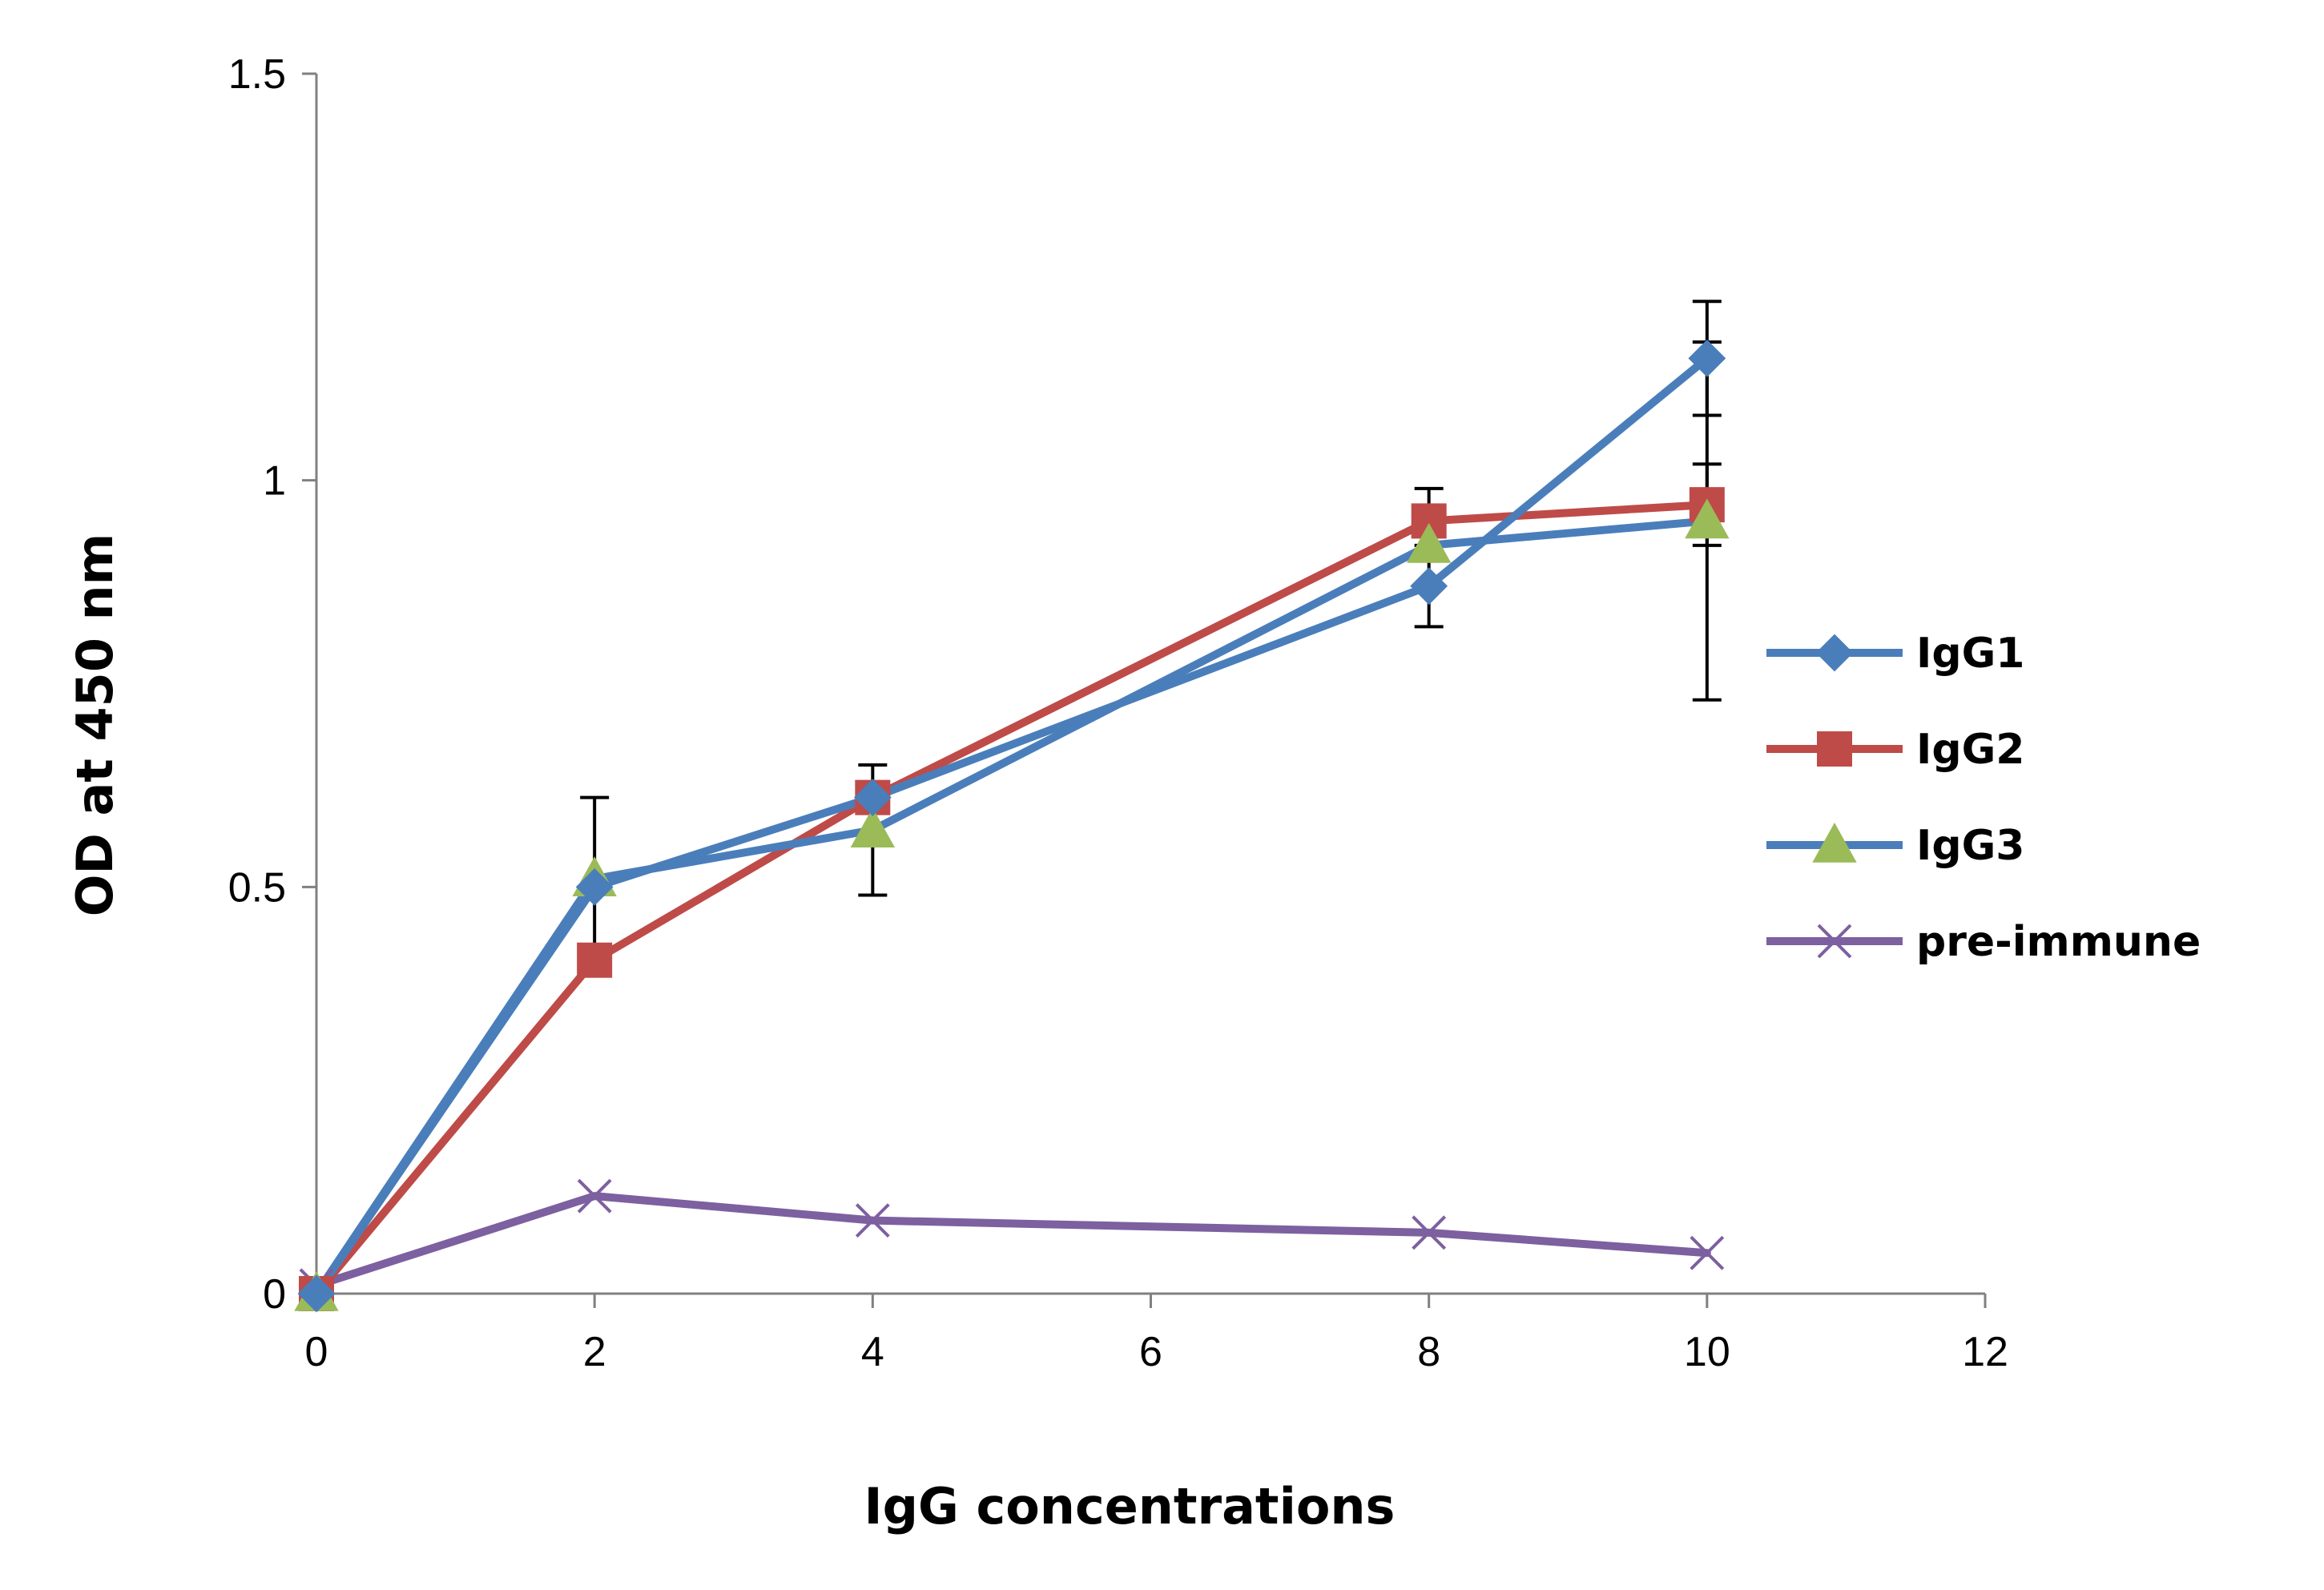  Describe the element at coordinates (1983, 798) in the screenshot. I see `legend: IgG1 IgG2 IgG3 pre-immune` at that location.